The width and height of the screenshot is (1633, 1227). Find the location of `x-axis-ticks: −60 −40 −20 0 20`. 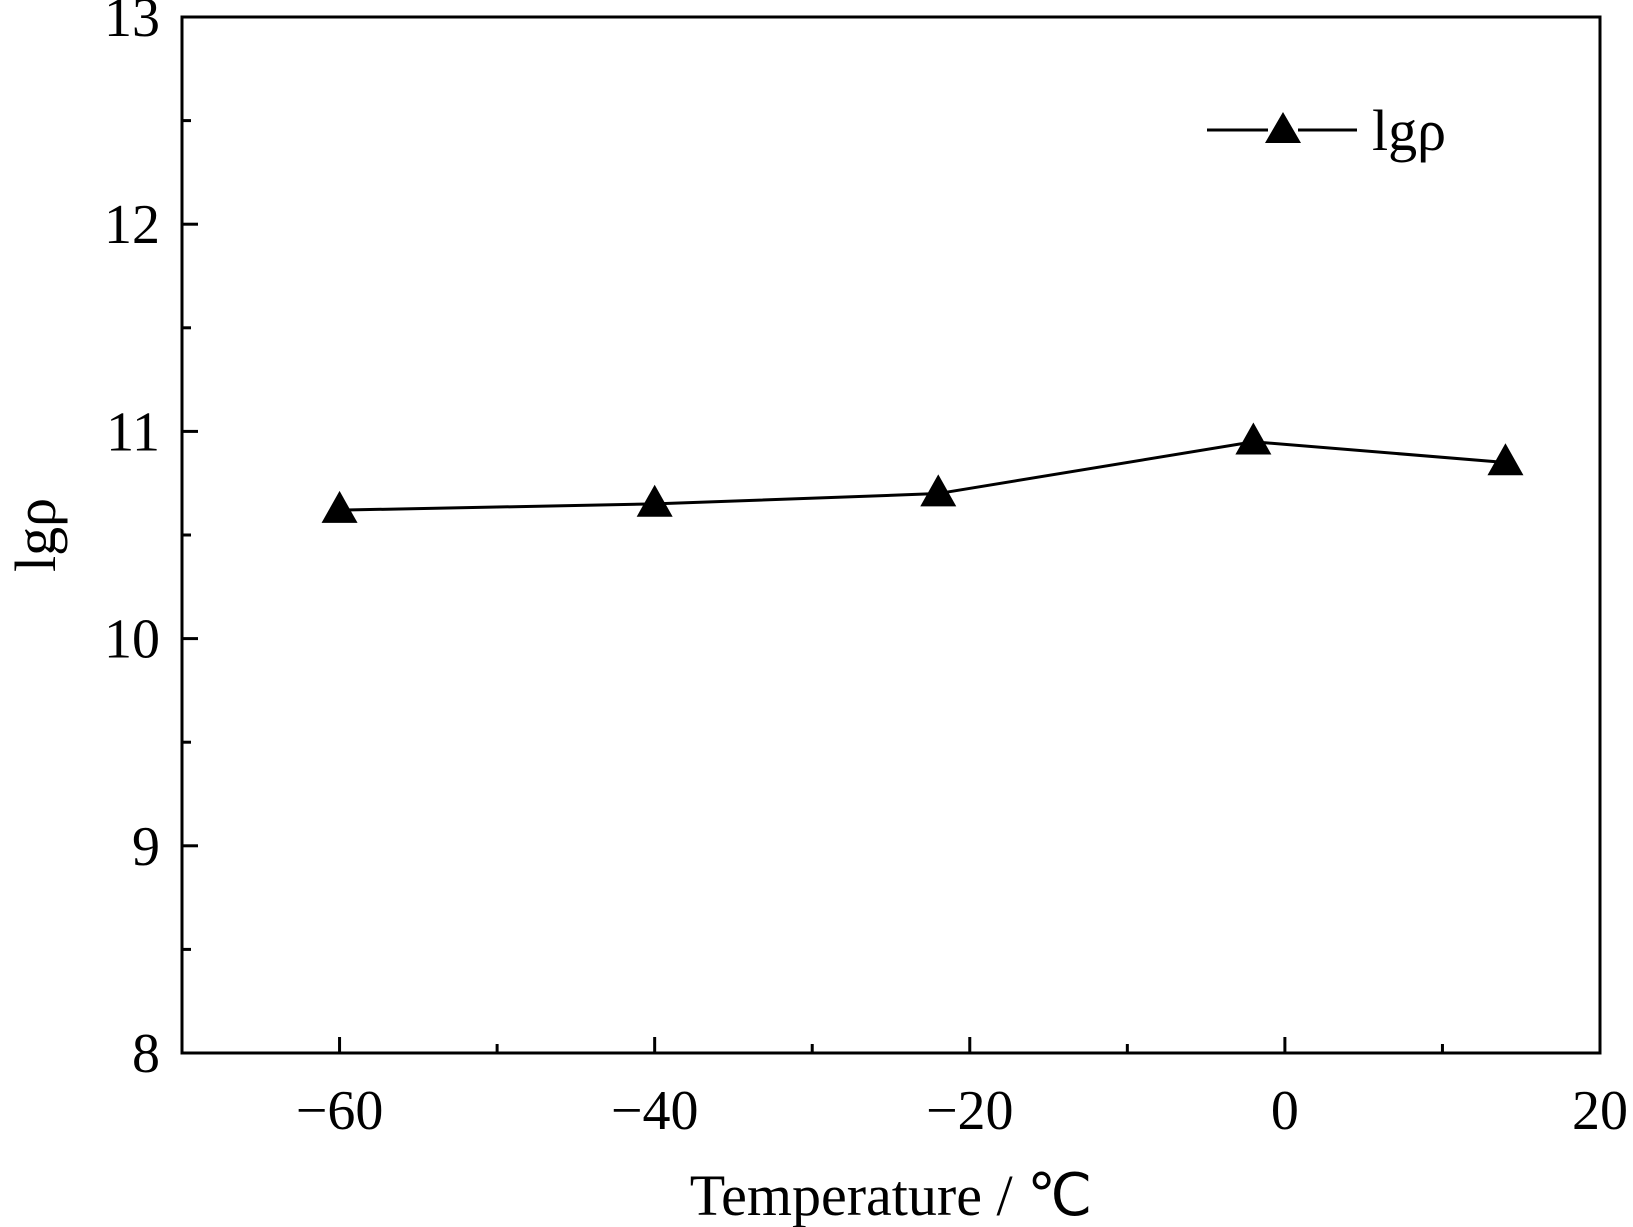

x-axis-ticks: −60 −40 −20 0 20 is located at coordinates (962, 1089).